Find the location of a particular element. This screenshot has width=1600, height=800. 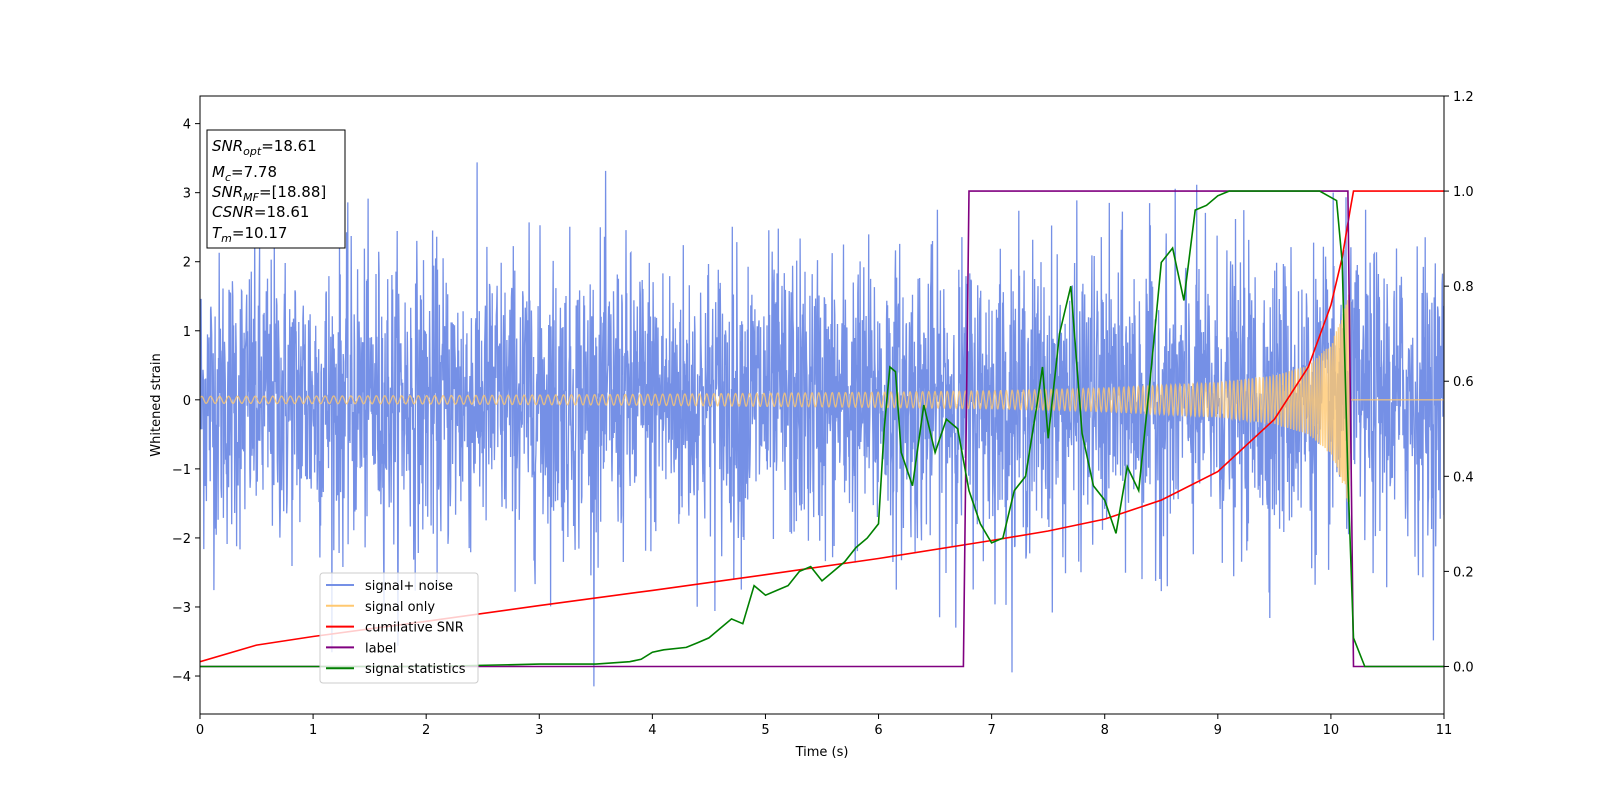

y-left-tick-label: 4 is located at coordinates (187, 125).